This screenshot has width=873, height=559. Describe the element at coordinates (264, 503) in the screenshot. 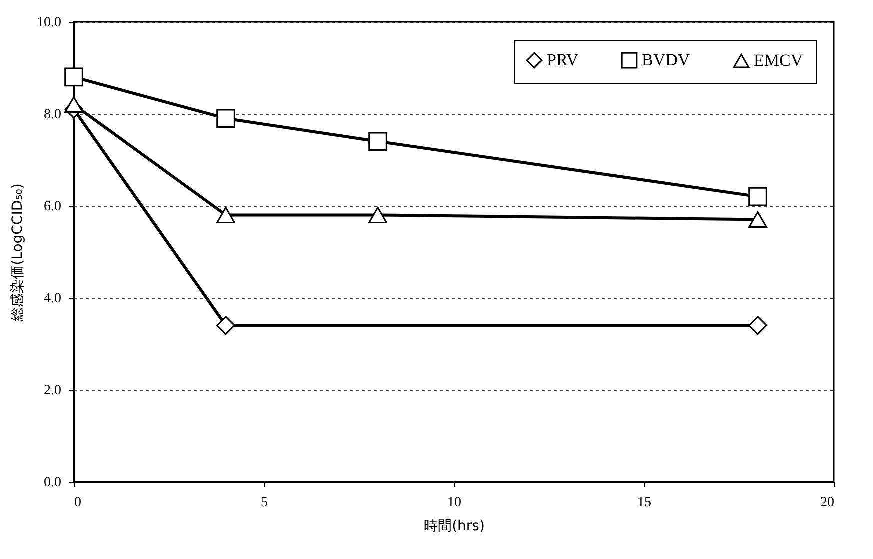

I see `x-tick-label: 5` at that location.